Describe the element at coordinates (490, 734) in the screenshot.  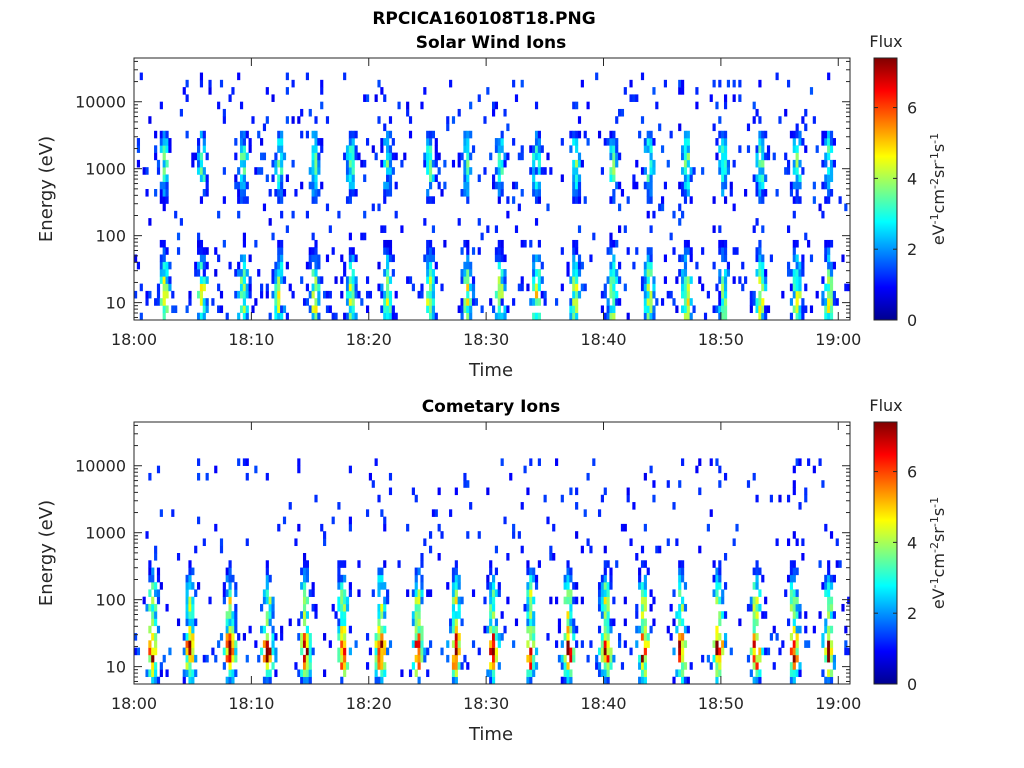
I see `x-axis-label-cometary: Time` at that location.